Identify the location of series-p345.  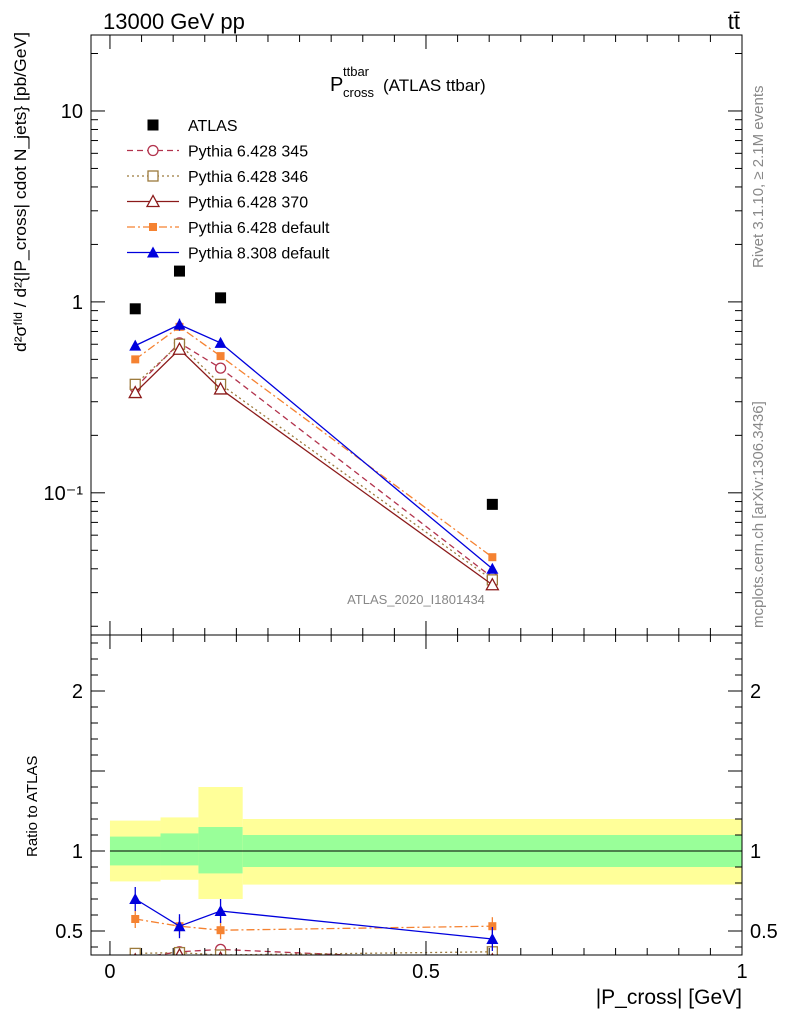
(313, 460).